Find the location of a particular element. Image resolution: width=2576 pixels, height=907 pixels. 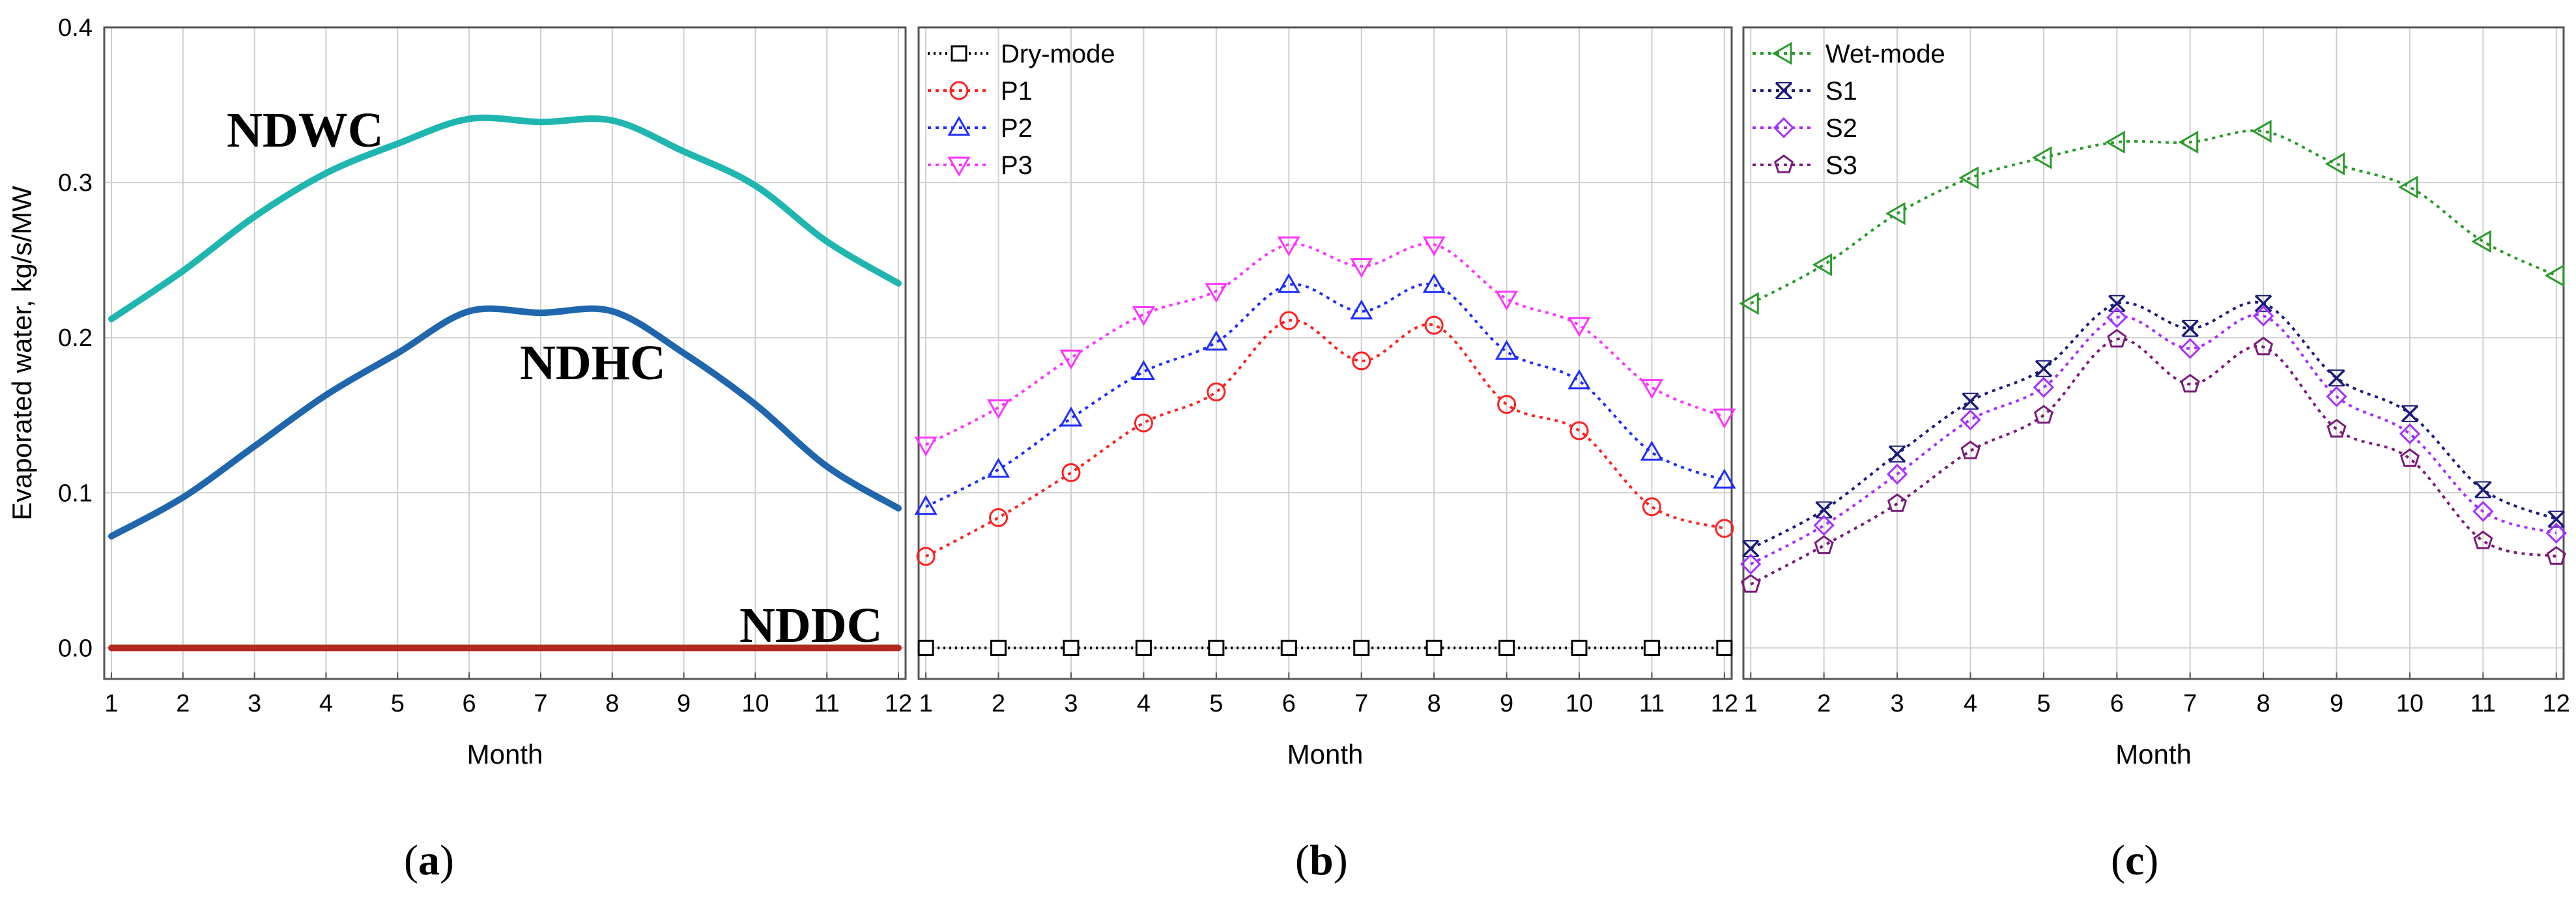

series-line-wet-mode is located at coordinates (2153, 217).